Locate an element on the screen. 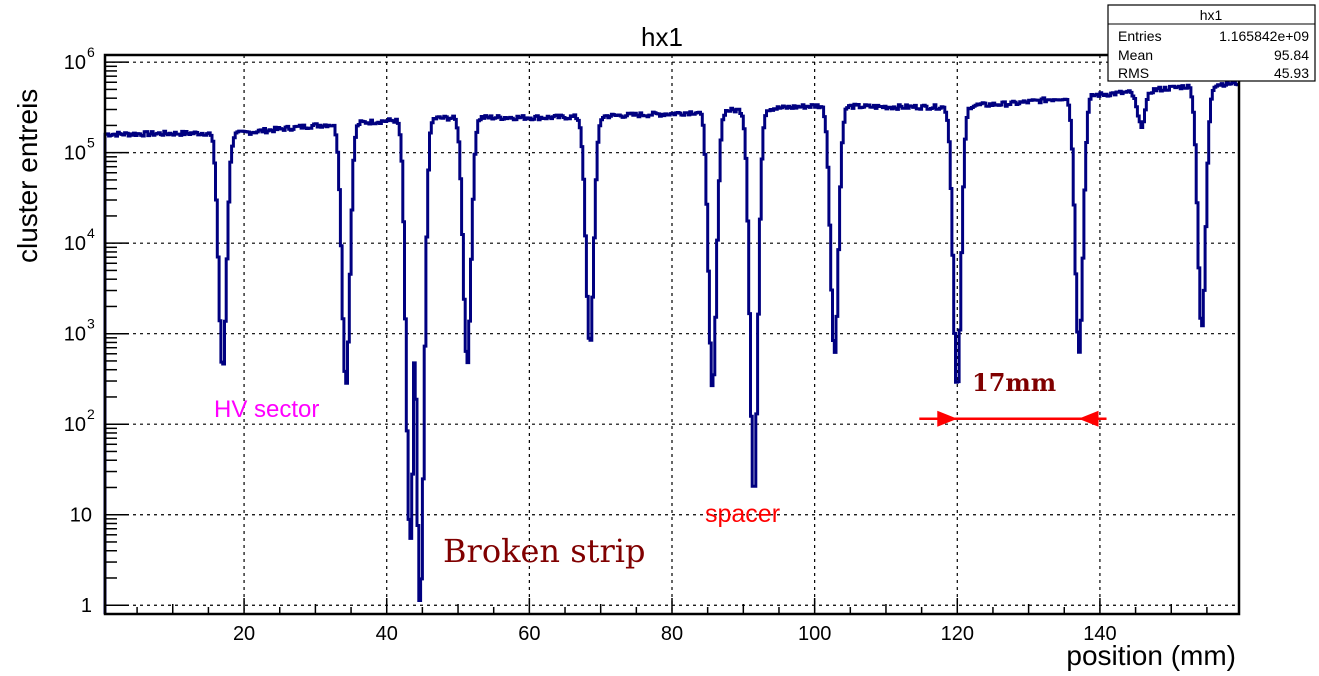 The width and height of the screenshot is (1319, 676). stats-label-mean: Mean is located at coordinates (1135, 55).